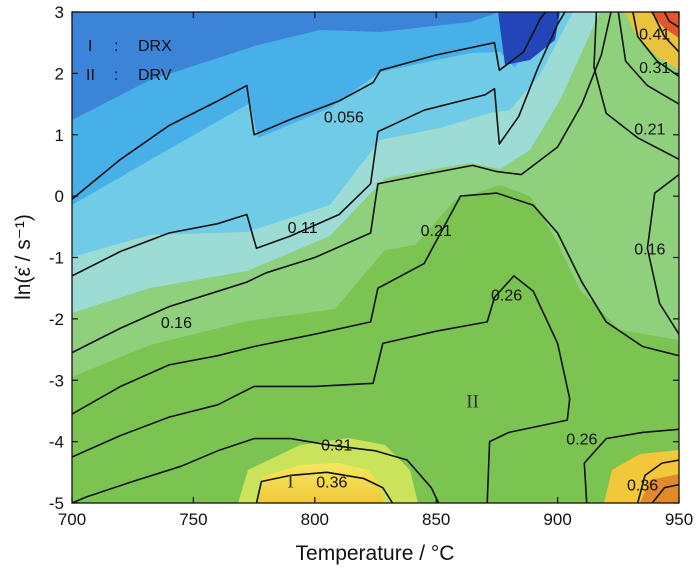 The width and height of the screenshot is (700, 575). Describe the element at coordinates (56, 503) in the screenshot. I see `y-tick-label: -5` at that location.